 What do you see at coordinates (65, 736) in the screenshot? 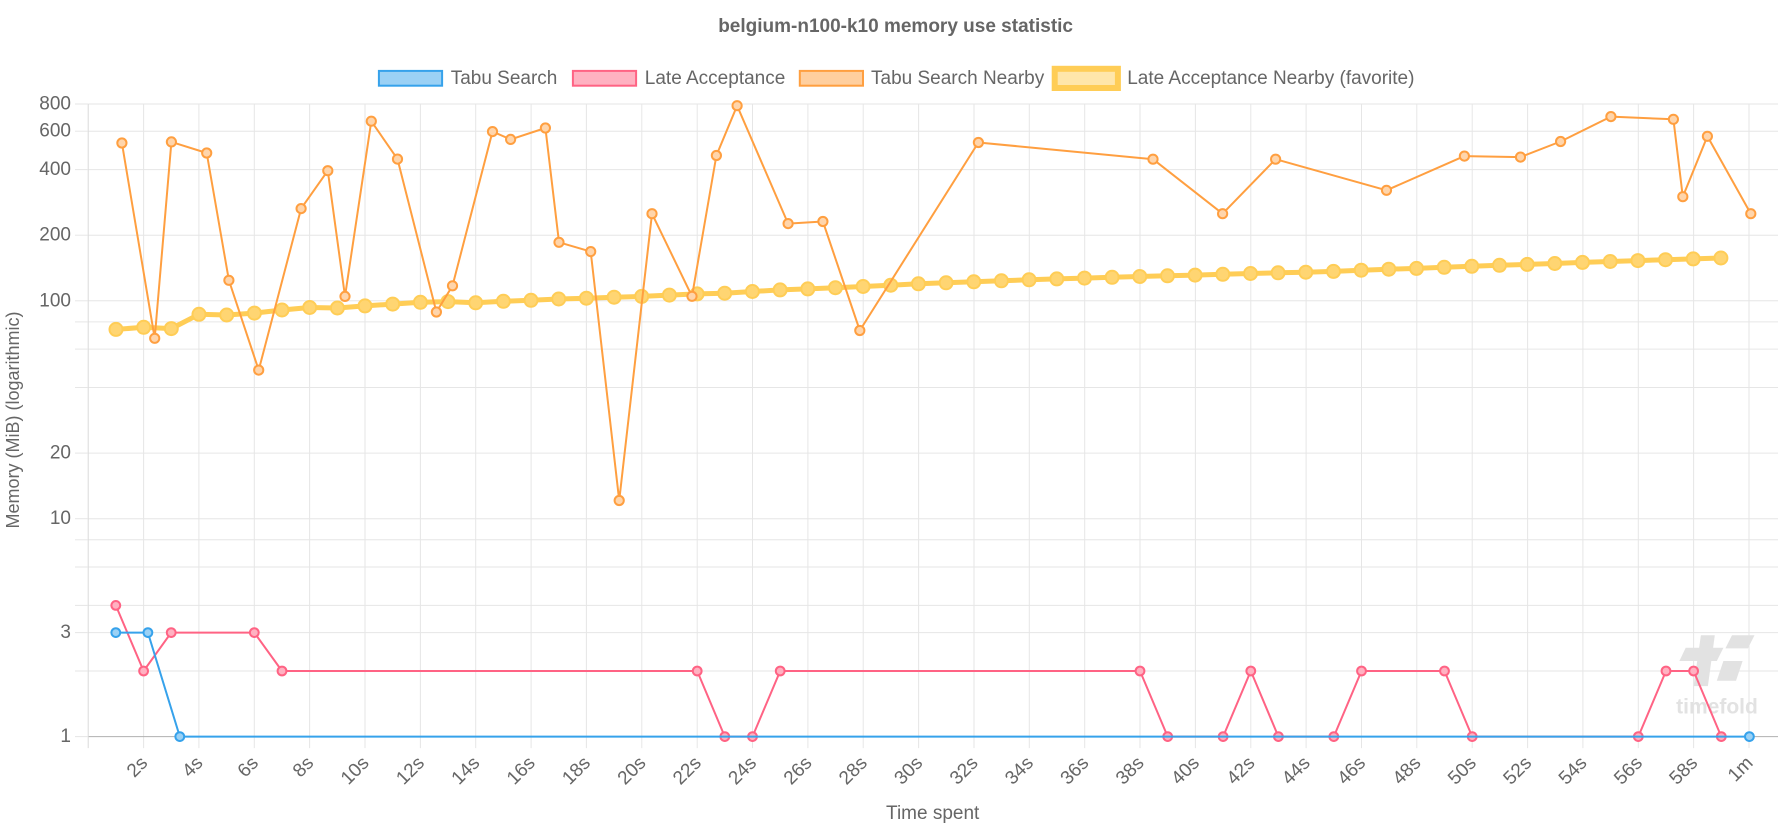
I see `svg-text: 1` at bounding box center [65, 736].